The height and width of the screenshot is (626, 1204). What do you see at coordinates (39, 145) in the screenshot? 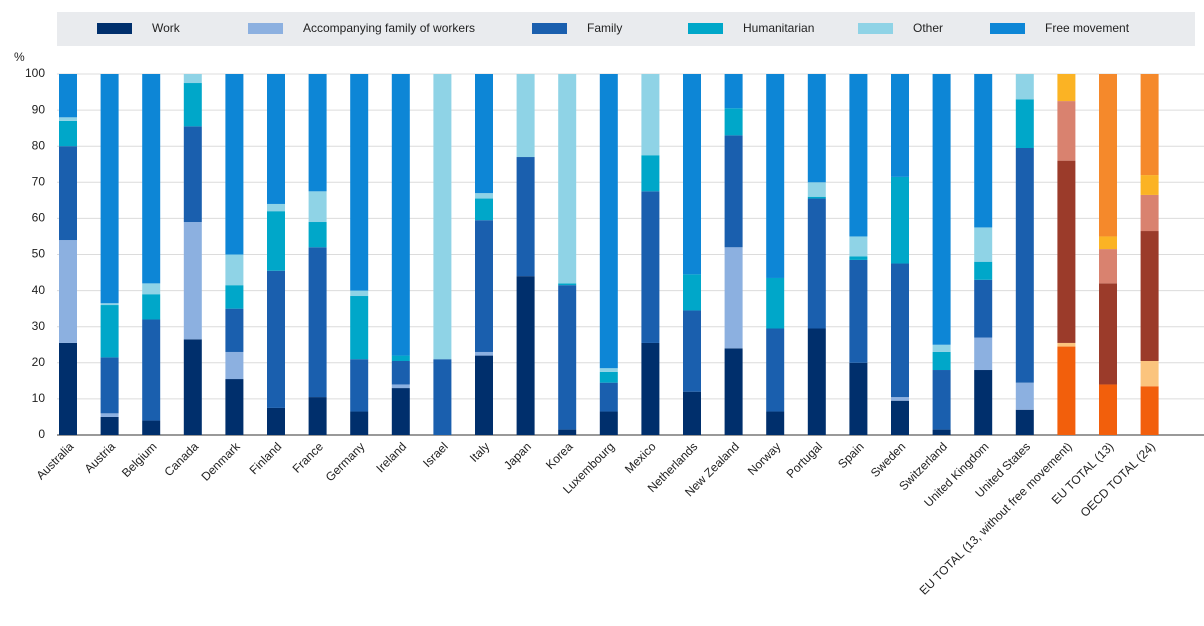
I see `y-tick-label: 80` at bounding box center [39, 145].